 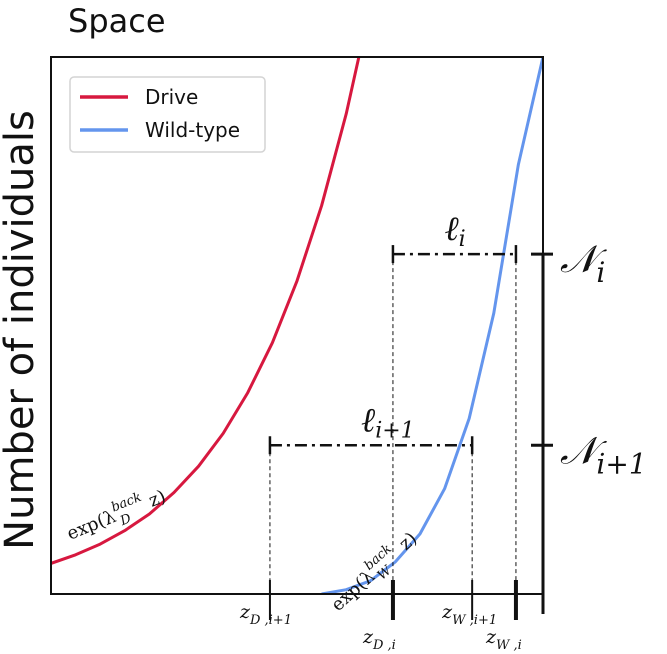 What do you see at coordinates (503, 639) in the screenshot?
I see `x-tick-label-zwi: zW ,i` at bounding box center [503, 639].